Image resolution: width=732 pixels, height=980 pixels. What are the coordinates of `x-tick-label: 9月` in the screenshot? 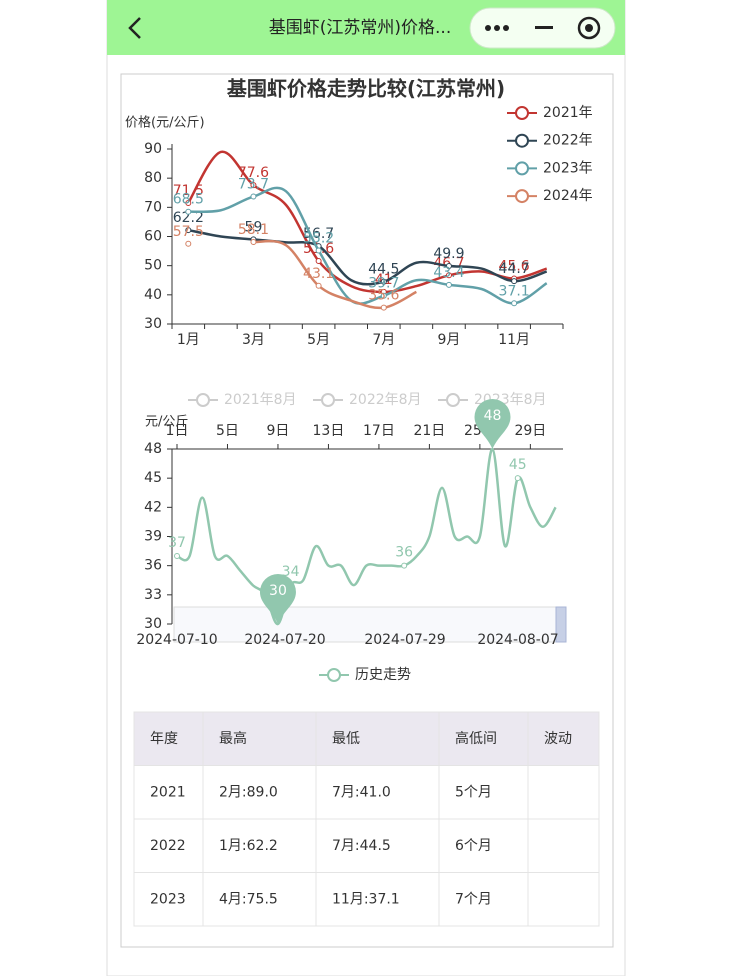 It's located at (448, 340).